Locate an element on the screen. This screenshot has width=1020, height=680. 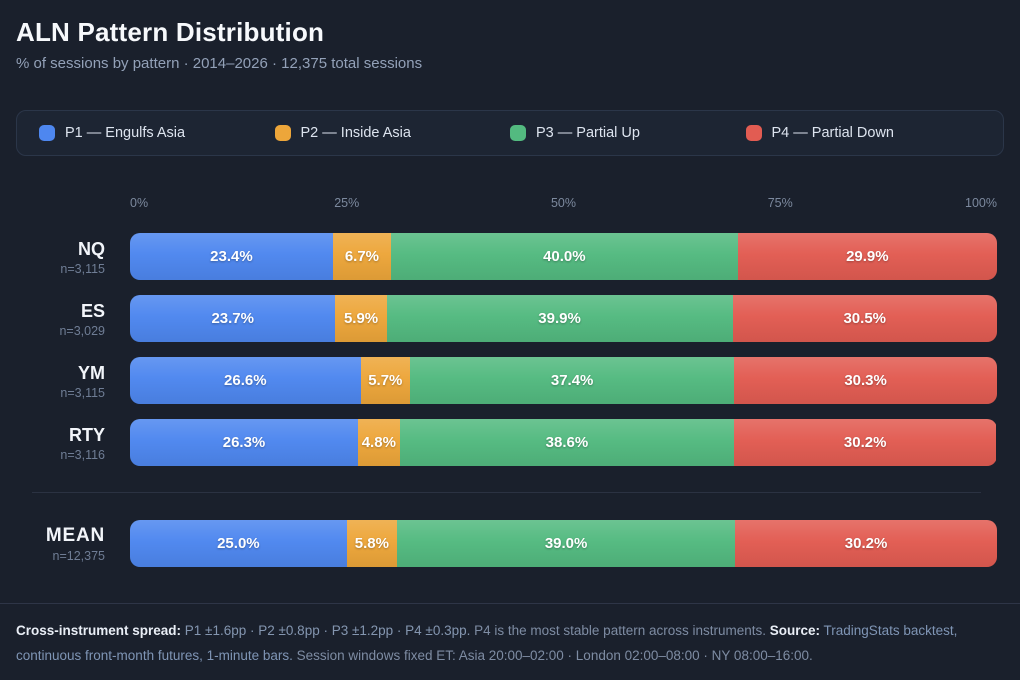
bar-segment-p2: 5.8% is located at coordinates (372, 543).